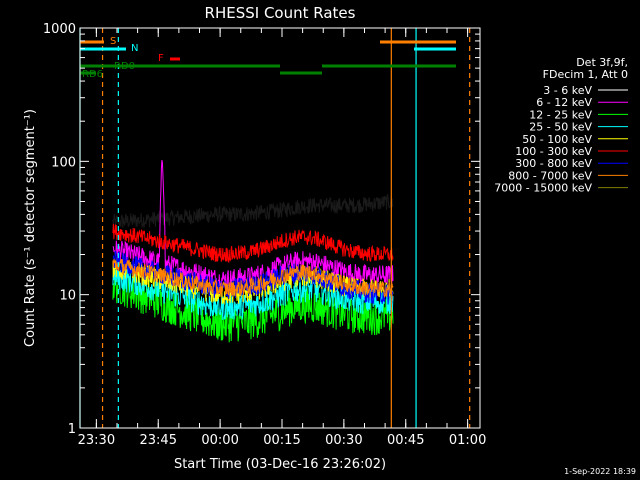 Image resolution: width=640 pixels, height=480 pixels. What do you see at coordinates (30, 228) in the screenshot?
I see `y-axis-label: Count Rate (s⁻¹ detector segment⁻¹)` at bounding box center [30, 228].